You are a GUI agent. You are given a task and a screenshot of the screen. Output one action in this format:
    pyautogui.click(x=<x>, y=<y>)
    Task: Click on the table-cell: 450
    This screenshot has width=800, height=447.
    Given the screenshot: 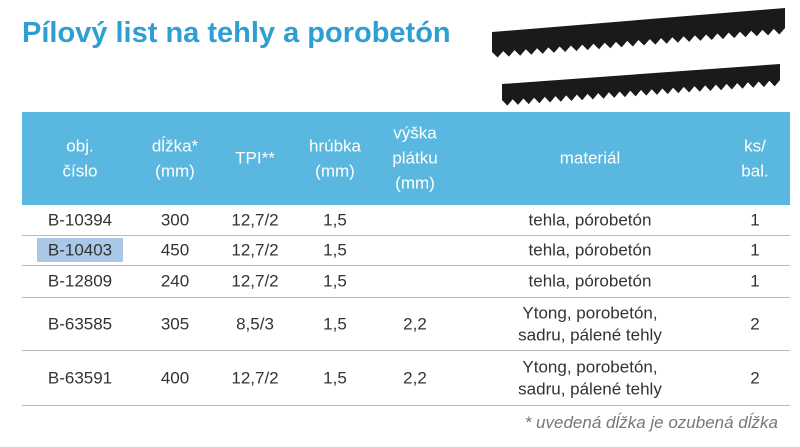 What is the action you would take?
    pyautogui.click(x=175, y=250)
    